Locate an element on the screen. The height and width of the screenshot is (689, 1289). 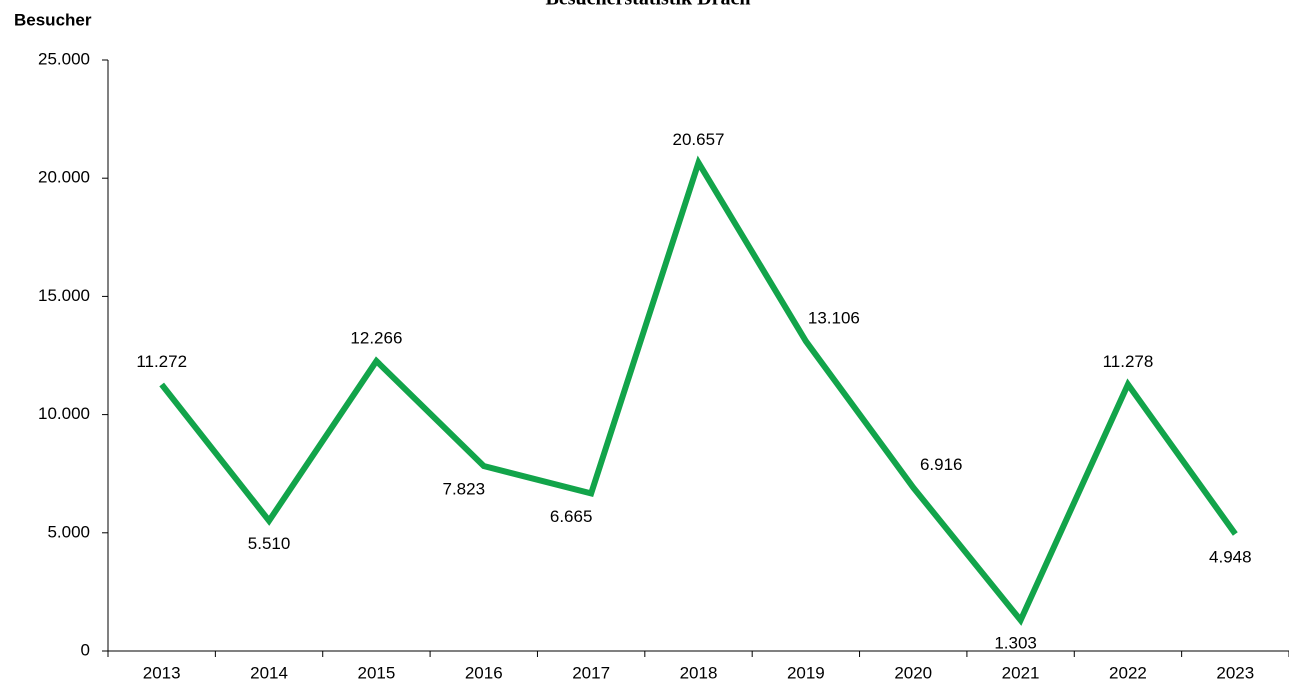
y-axis-label: Besucher is located at coordinates (53, 19).